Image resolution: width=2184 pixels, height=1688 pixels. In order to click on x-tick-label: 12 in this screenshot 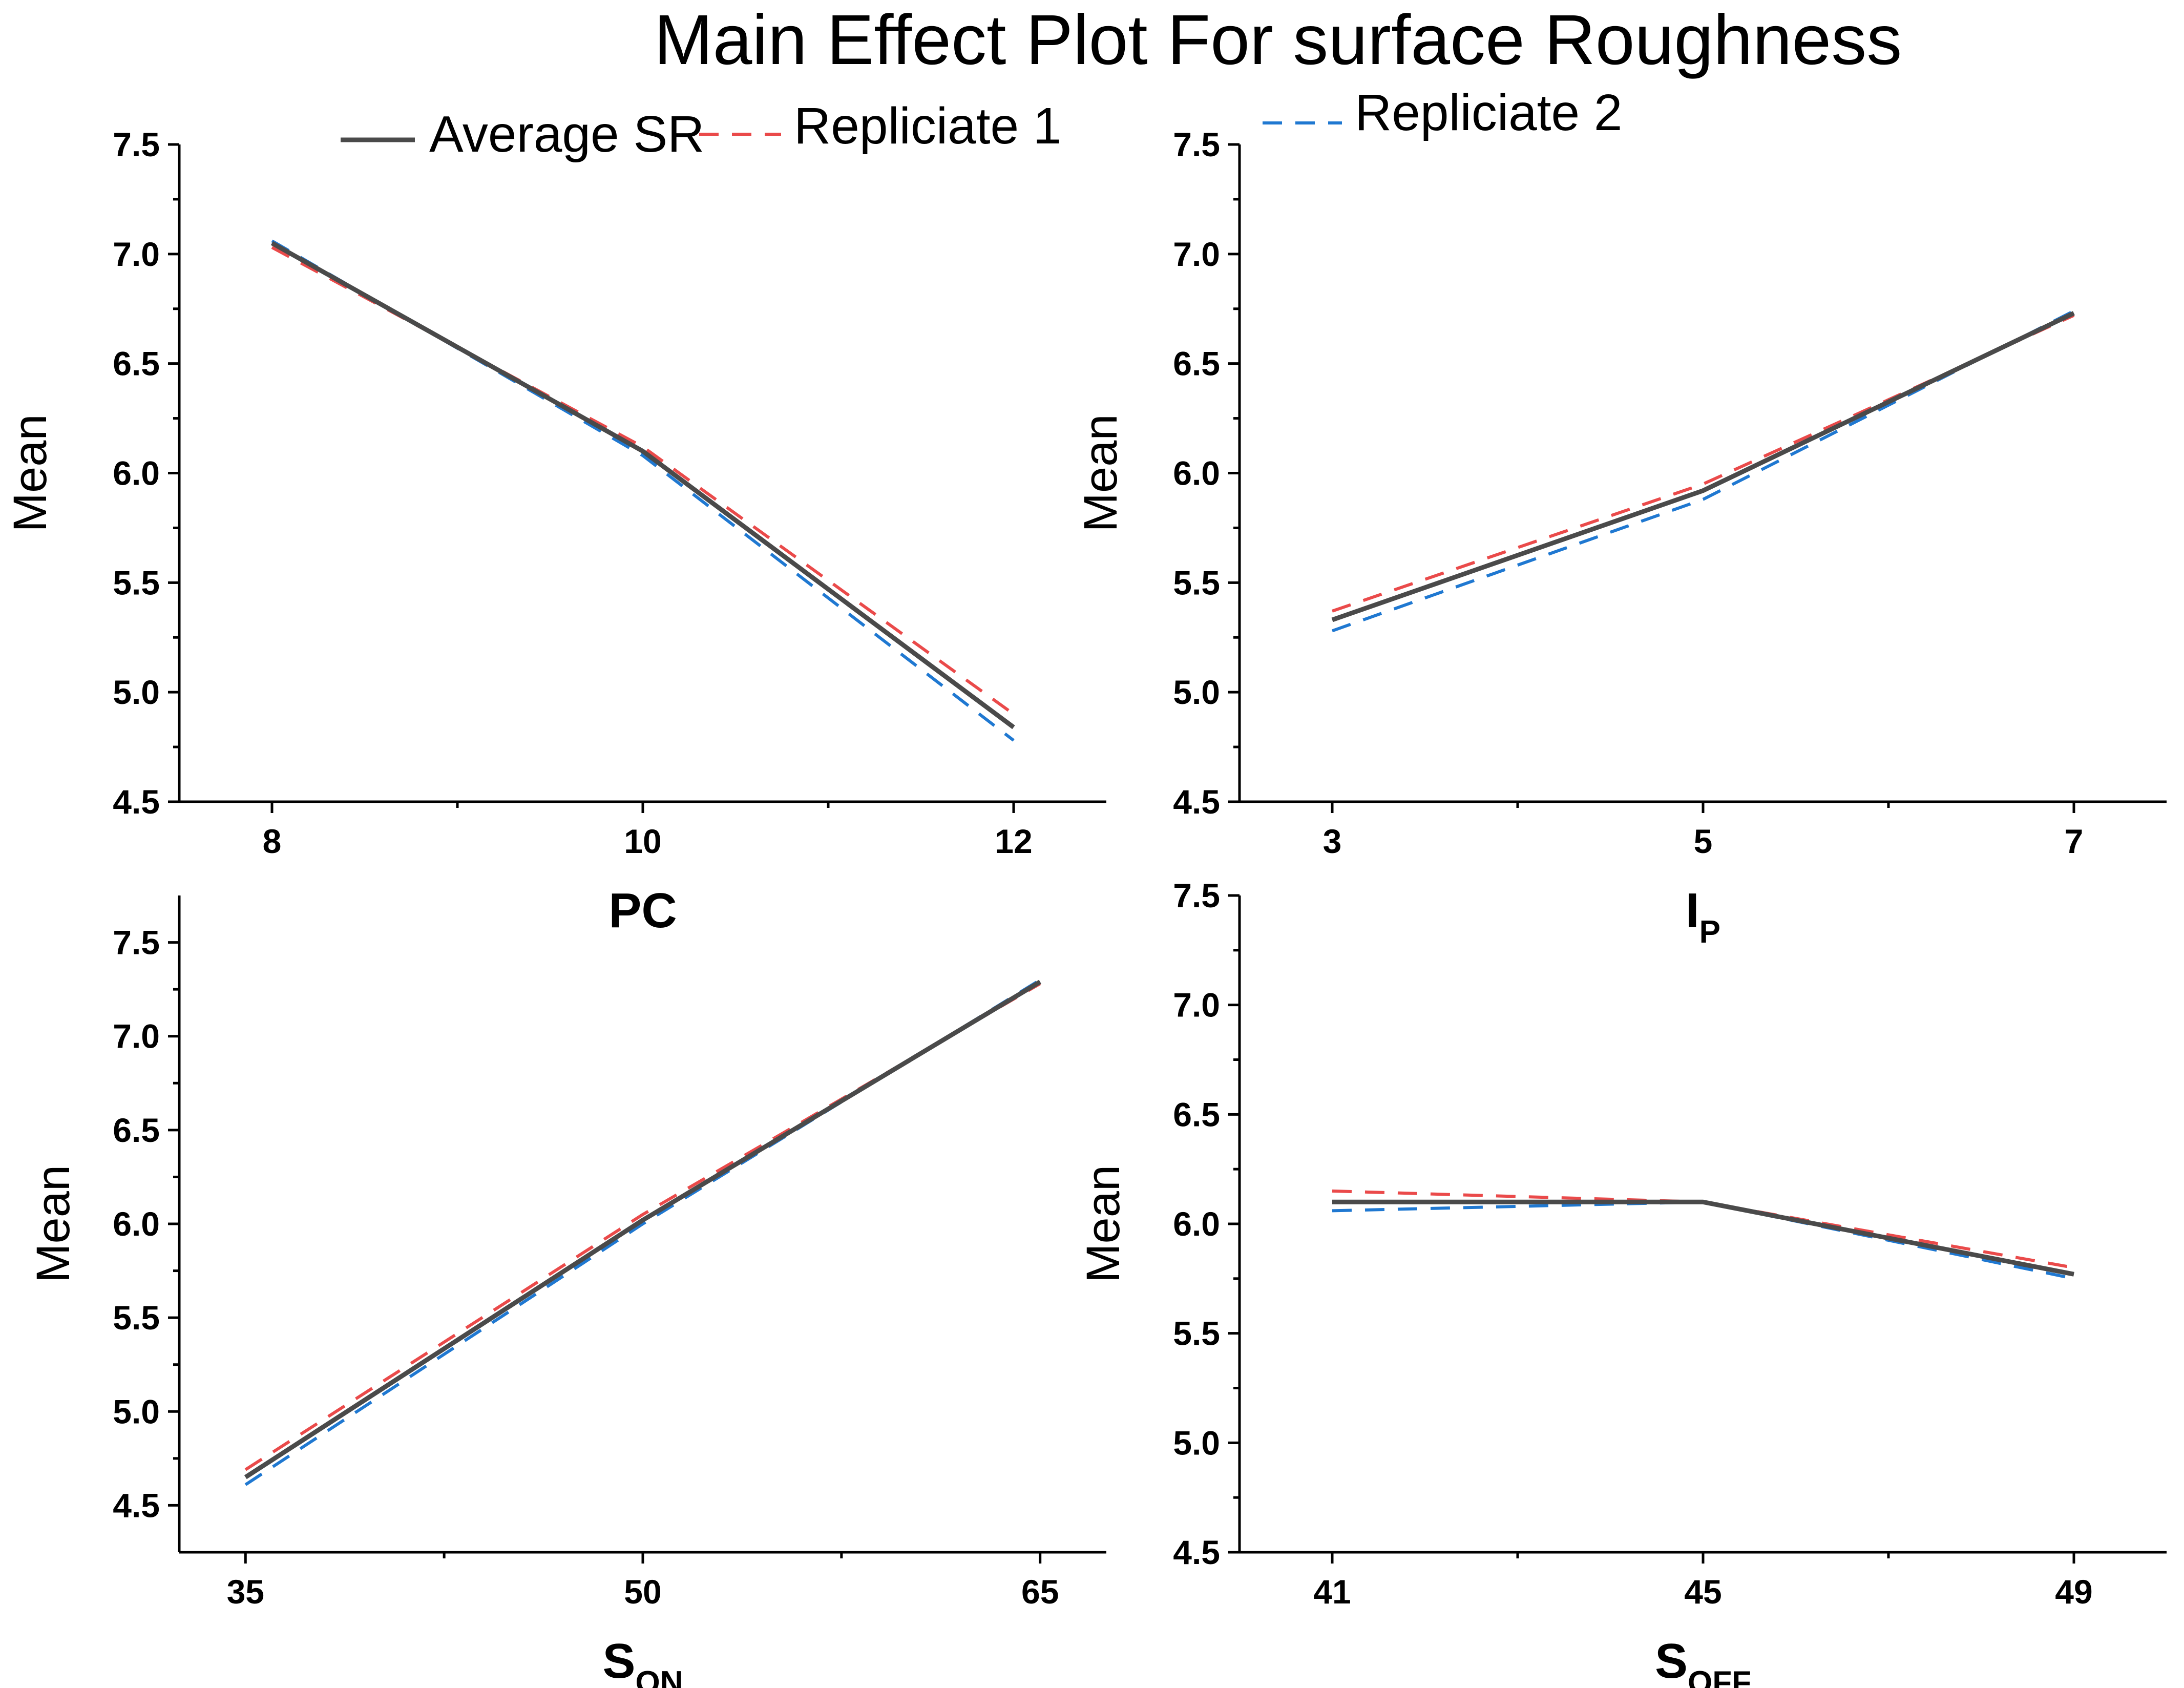, I will do `click(1013, 841)`.